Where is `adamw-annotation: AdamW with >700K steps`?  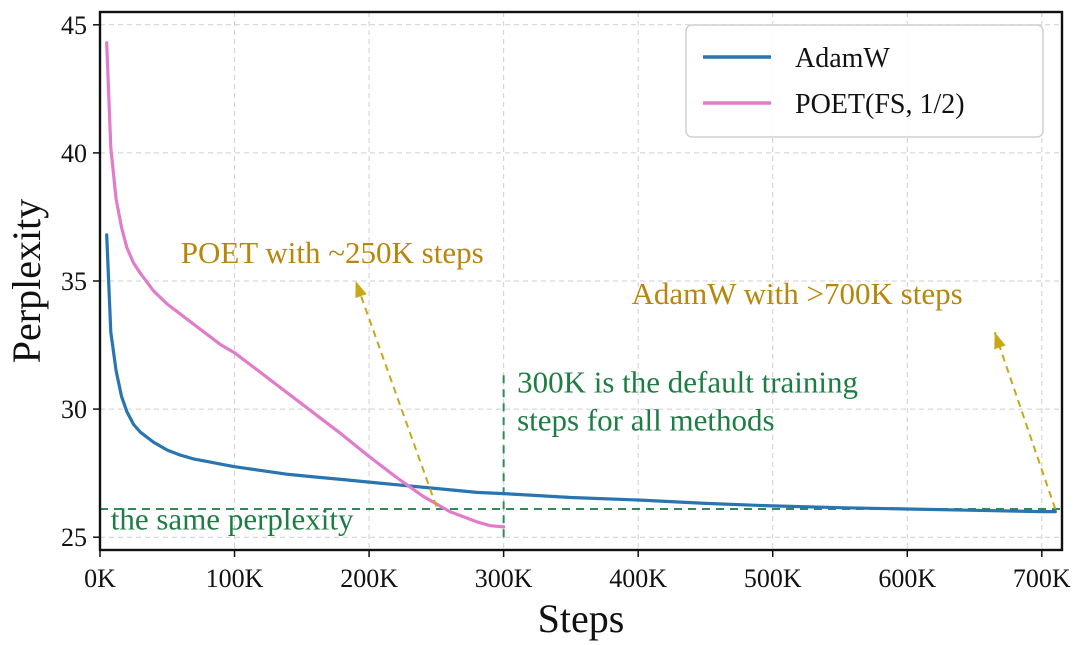 adamw-annotation: AdamW with >700K steps is located at coordinates (796, 293).